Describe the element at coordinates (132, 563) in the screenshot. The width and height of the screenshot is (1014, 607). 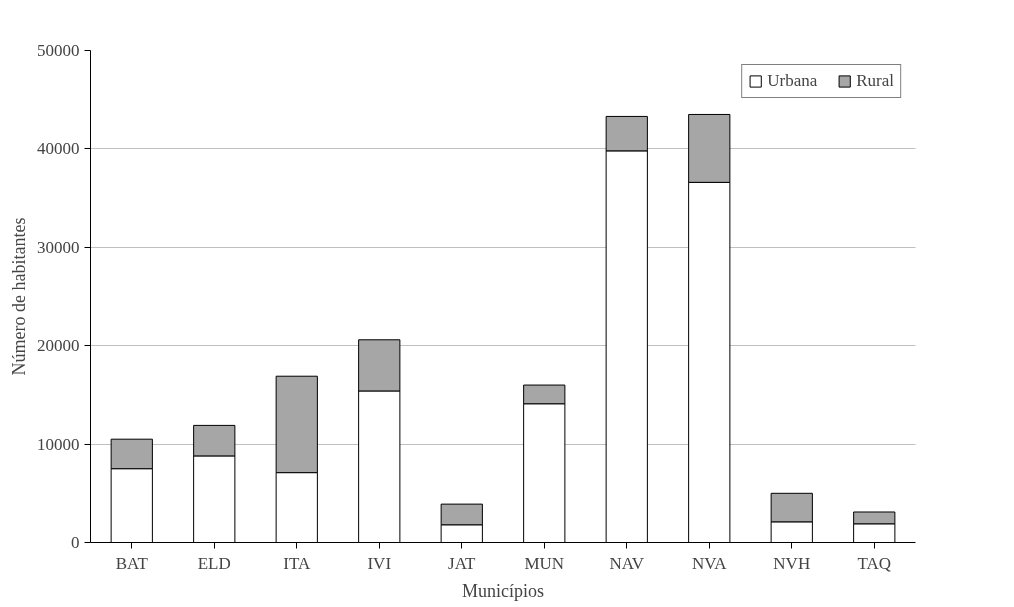
I see `x-tick-label: BAT` at that location.